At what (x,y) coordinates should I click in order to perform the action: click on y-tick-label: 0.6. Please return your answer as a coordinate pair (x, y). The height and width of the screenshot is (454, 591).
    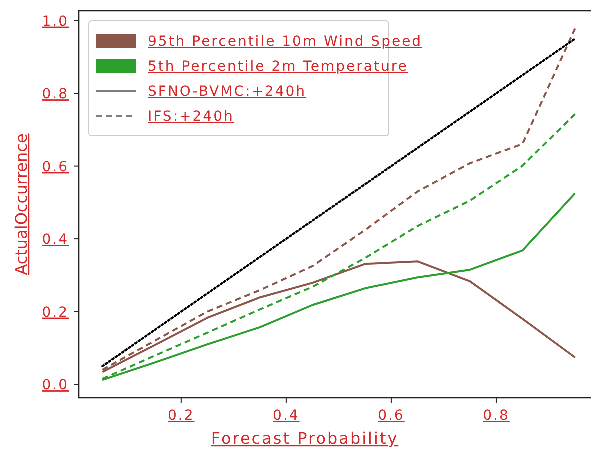
    Looking at the image, I should click on (55, 167).